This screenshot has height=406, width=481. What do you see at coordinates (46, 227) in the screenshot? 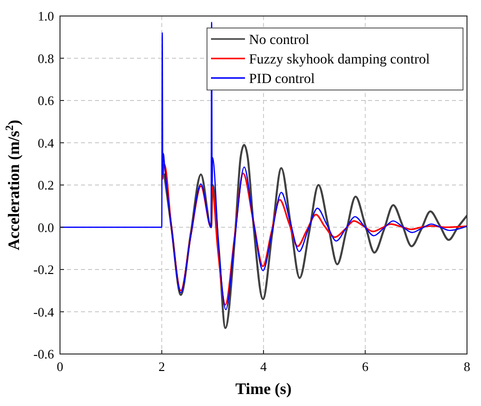
I see `y-tick-label: 0.0` at bounding box center [46, 227].